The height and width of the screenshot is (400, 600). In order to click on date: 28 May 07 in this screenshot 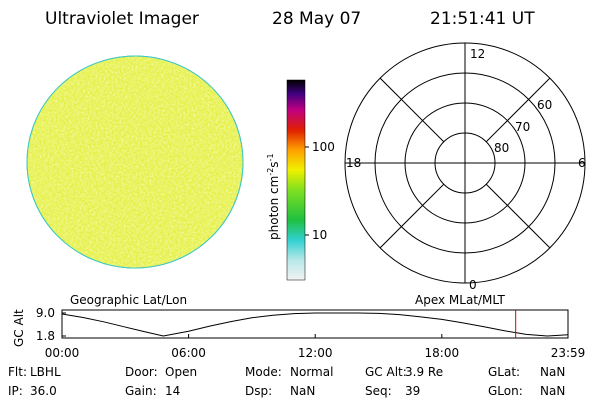, I will do `click(316, 19)`.